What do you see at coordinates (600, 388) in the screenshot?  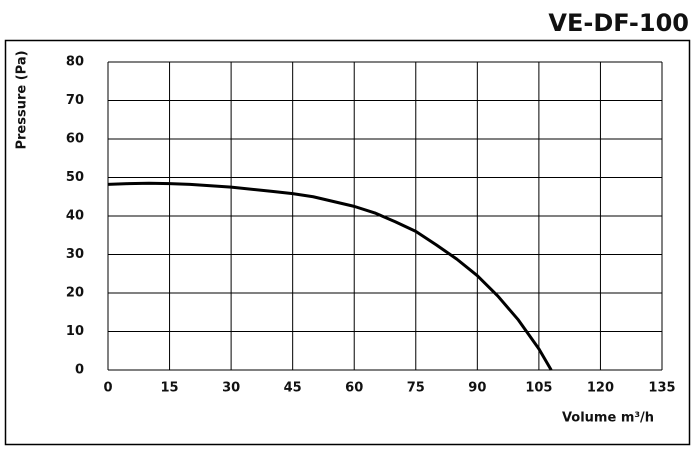 I see `x-tick-label: 120` at bounding box center [600, 388].